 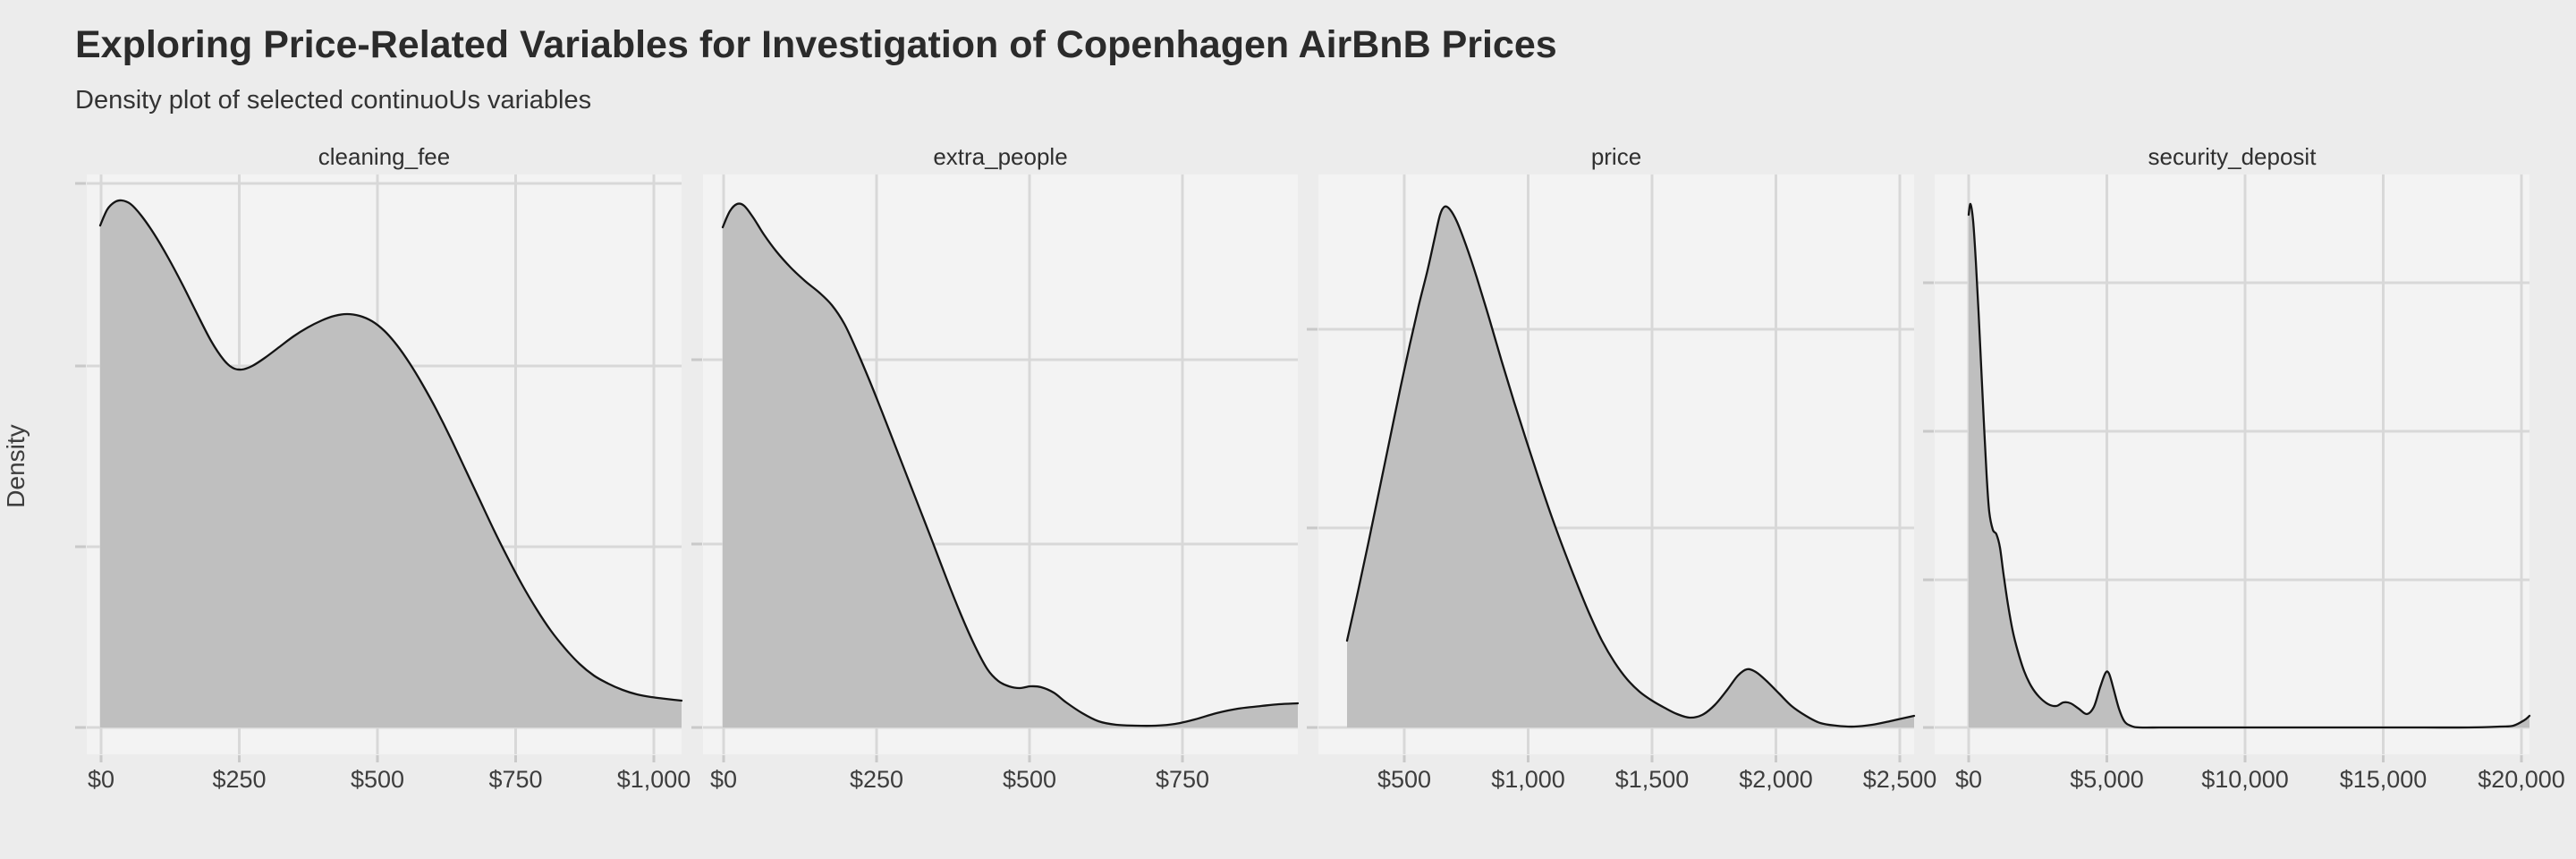 I want to click on x-tick-label: $1,500, so click(x=1652, y=779).